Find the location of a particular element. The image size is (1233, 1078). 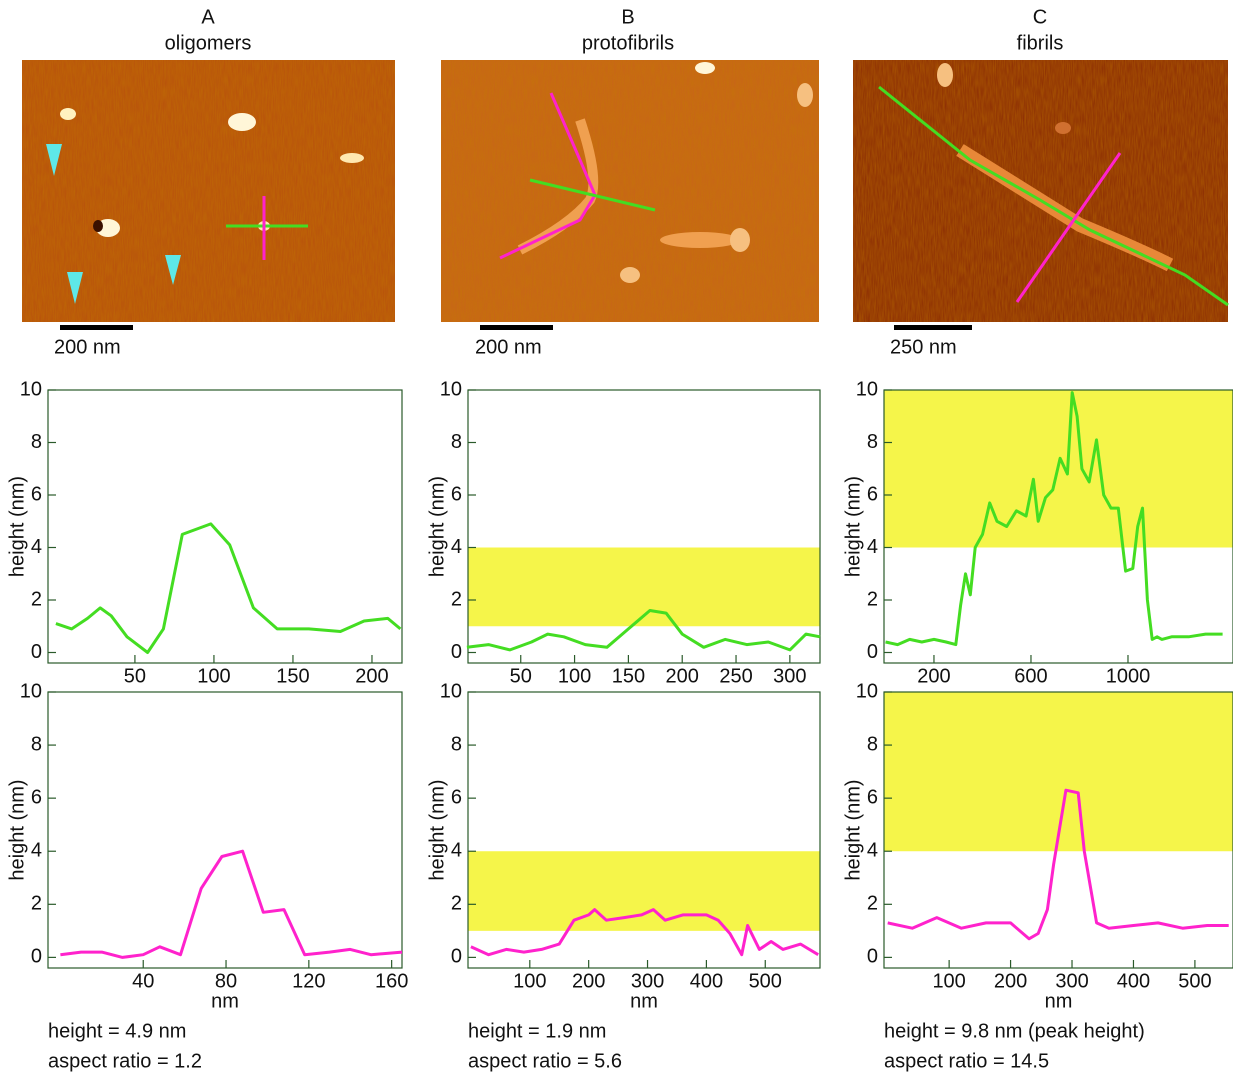

plot: 0 2 4 6 8 10 50 100 150 200 height (nm) is located at coordinates (204, 532).